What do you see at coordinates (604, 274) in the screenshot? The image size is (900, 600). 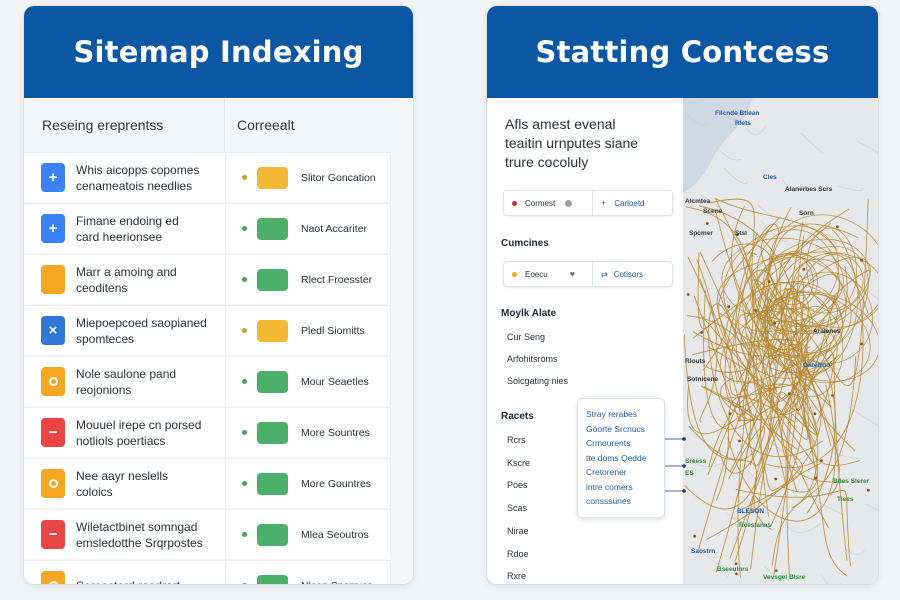 I see `swap-icon: ⇄` at bounding box center [604, 274].